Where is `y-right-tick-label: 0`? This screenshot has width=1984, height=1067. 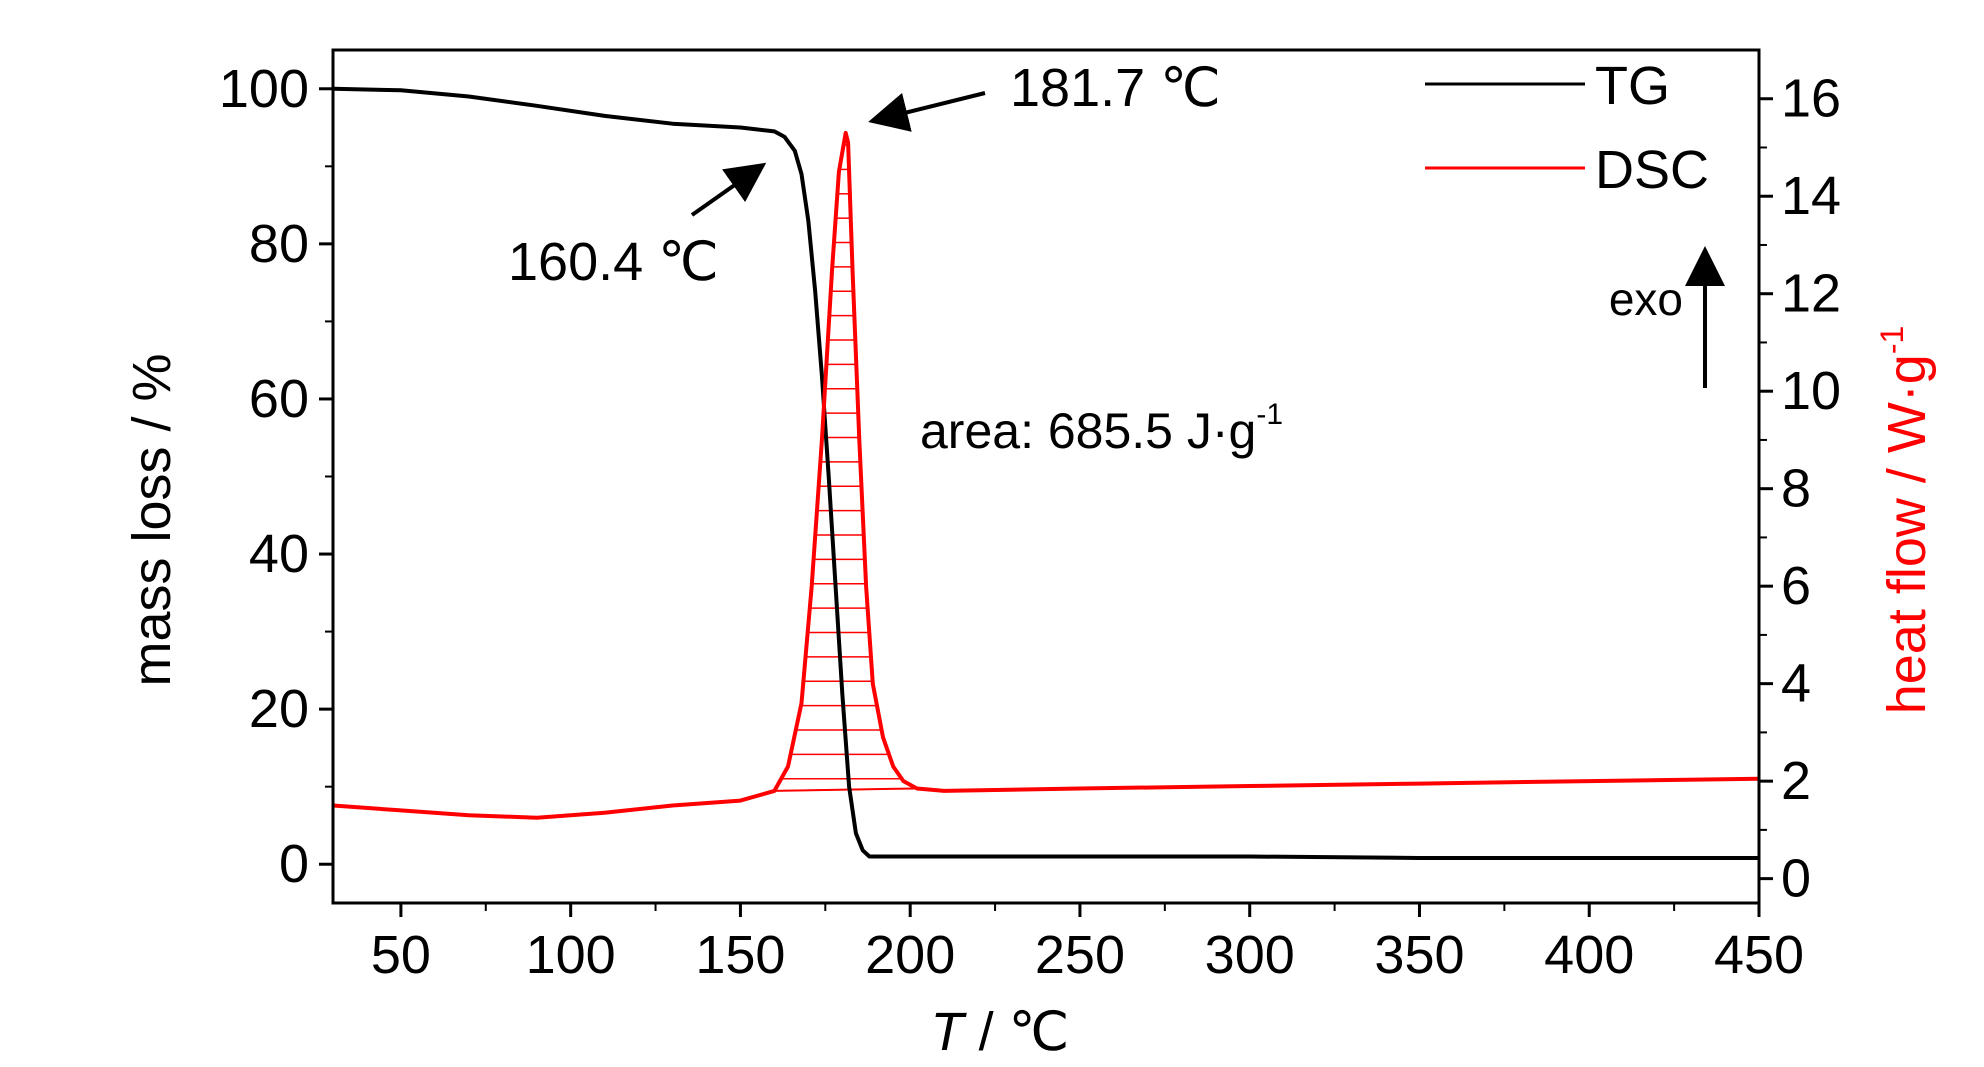
y-right-tick-label: 0 is located at coordinates (1796, 879).